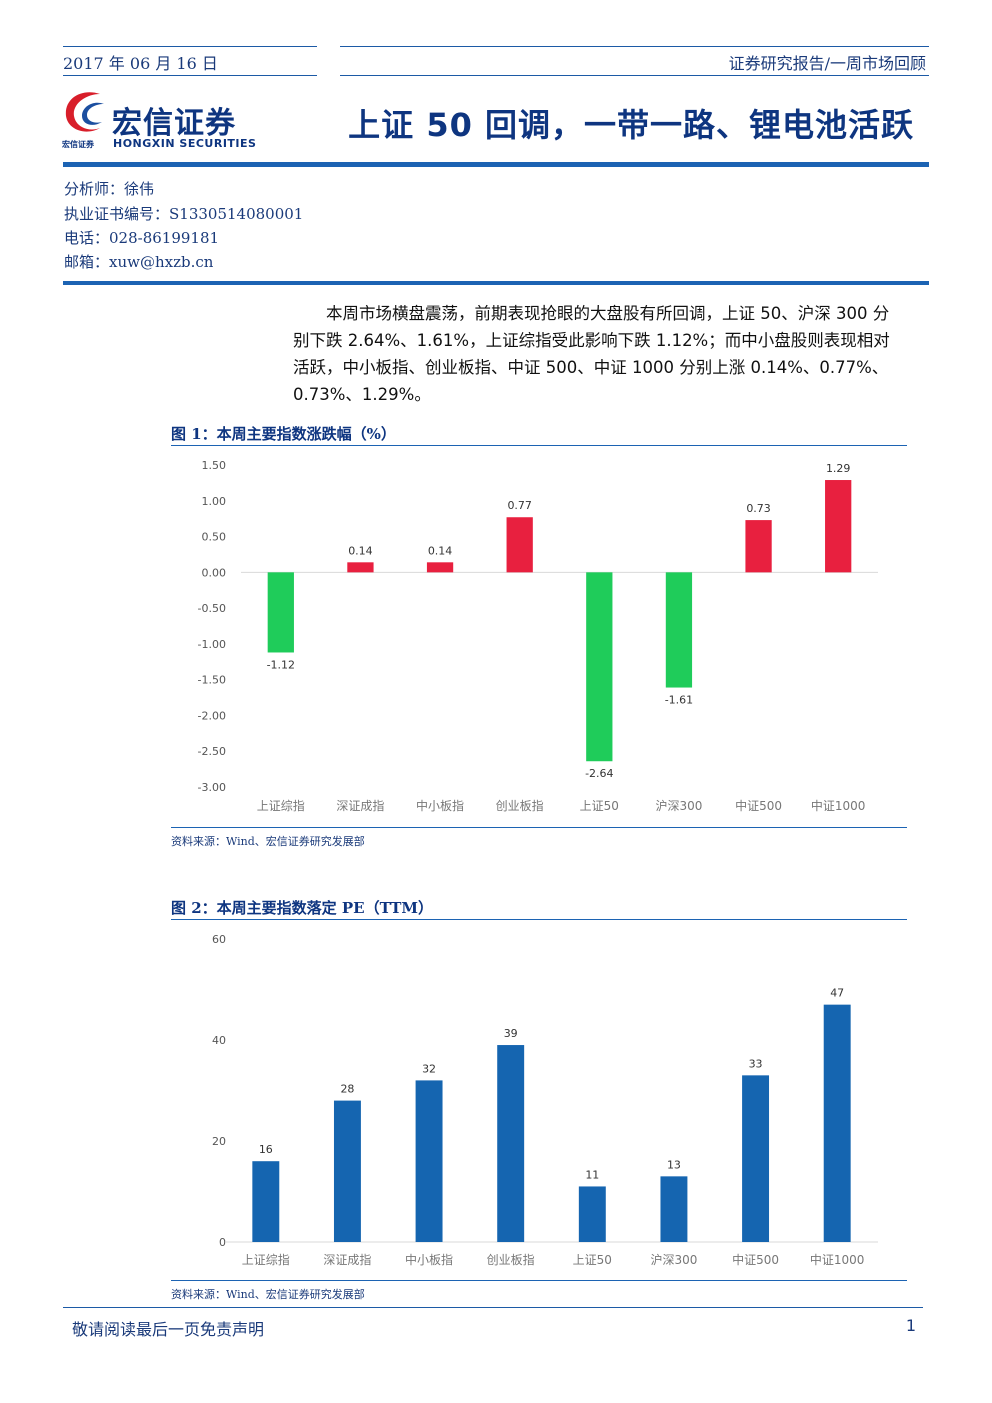  I want to click on page-number: 1, so click(910, 1325).